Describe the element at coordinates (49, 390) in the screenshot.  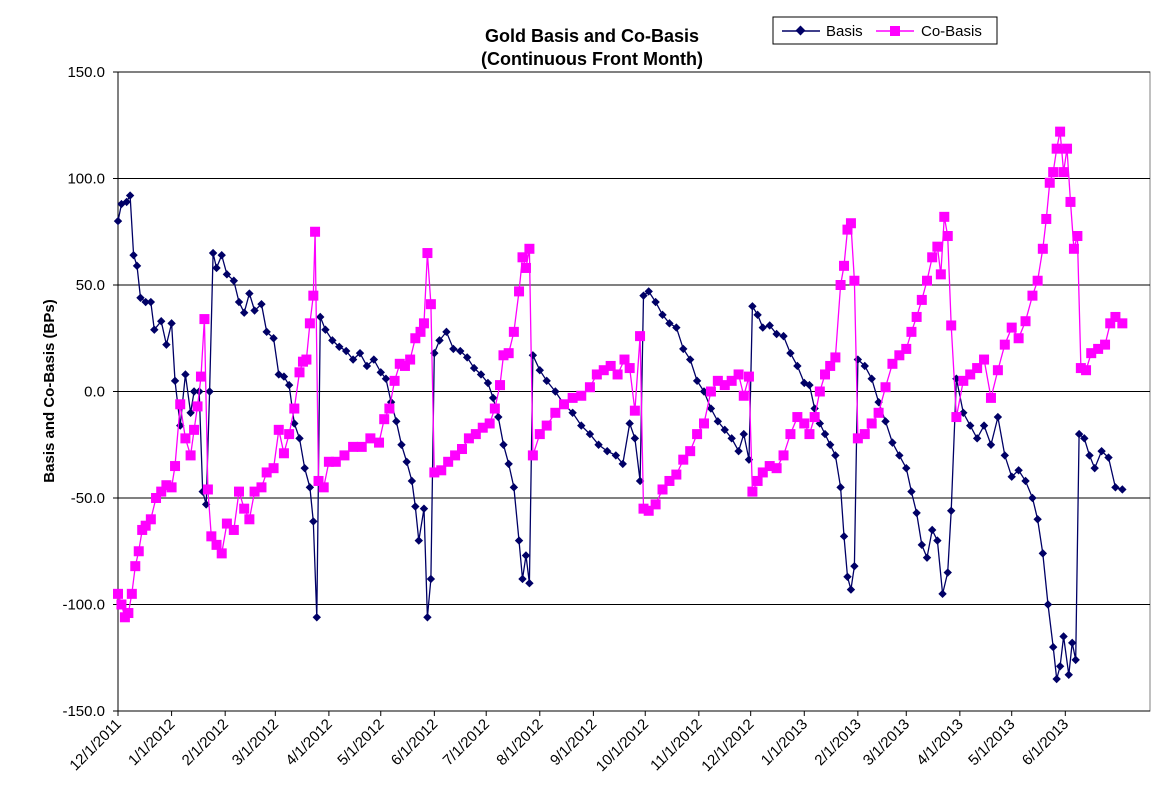
I see `y-axis-label: Basis and Co-Basis (BPs)` at that location.